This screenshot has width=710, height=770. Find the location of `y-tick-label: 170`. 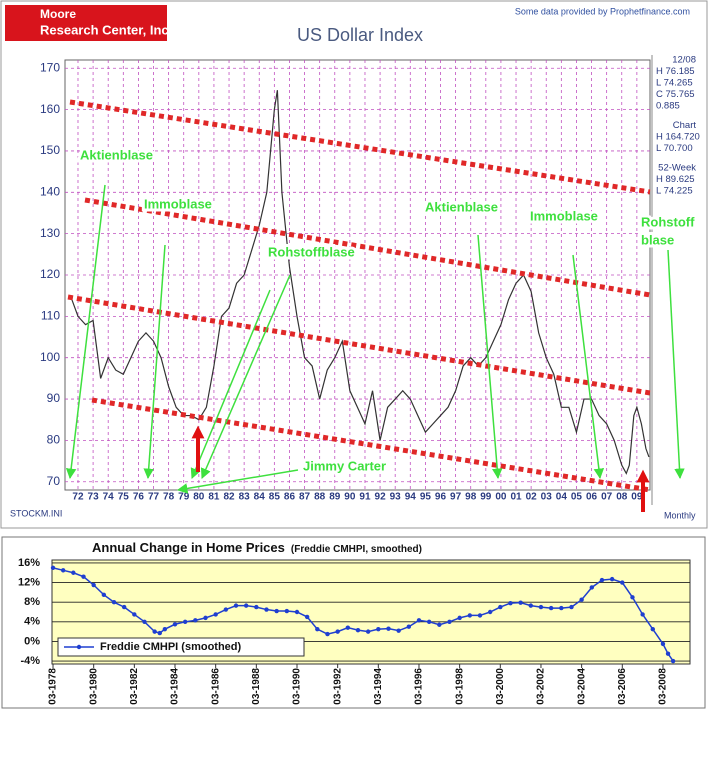

y-tick-label: 170 is located at coordinates (50, 67).